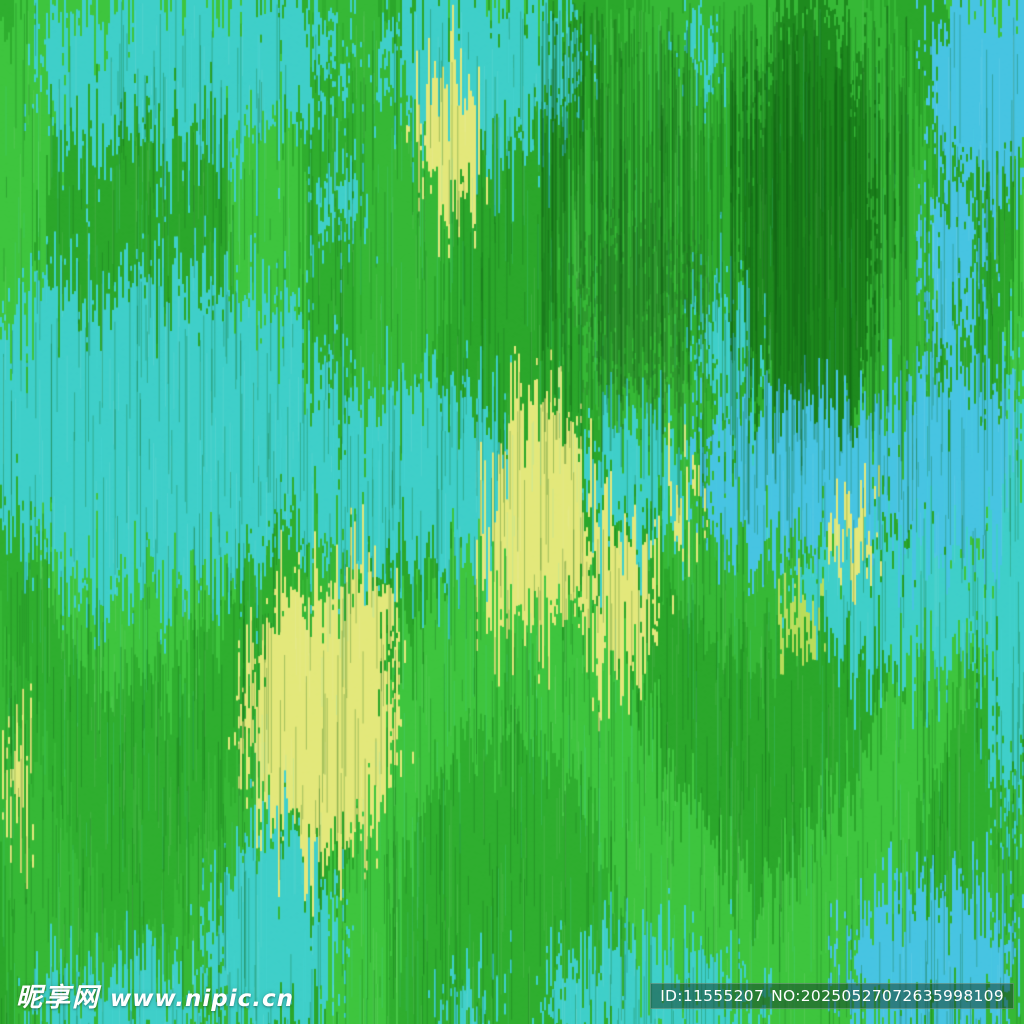 This screenshot has height=1024, width=1024. What do you see at coordinates (712, 996) in the screenshot?
I see `image-id-text: ID:11555207` at bounding box center [712, 996].